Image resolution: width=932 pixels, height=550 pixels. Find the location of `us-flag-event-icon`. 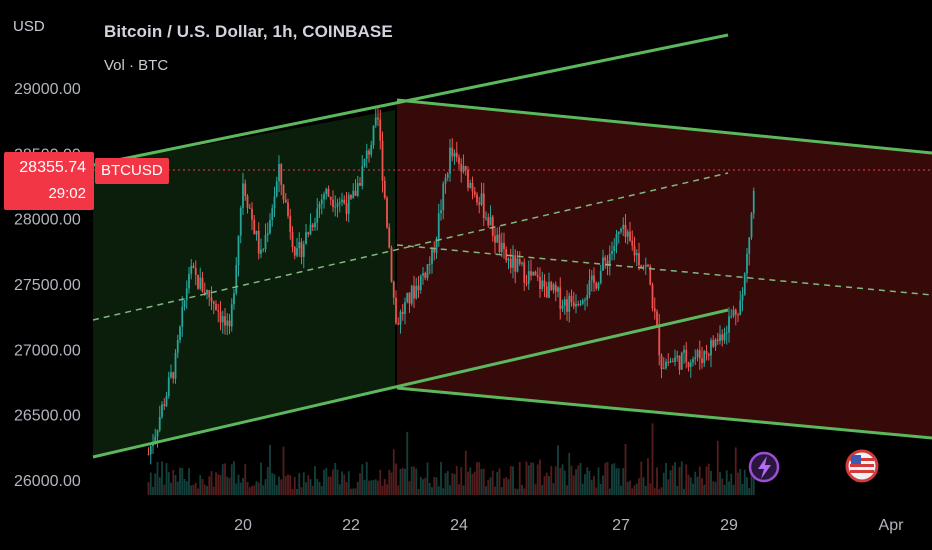

us-flag-event-icon is located at coordinates (862, 466).